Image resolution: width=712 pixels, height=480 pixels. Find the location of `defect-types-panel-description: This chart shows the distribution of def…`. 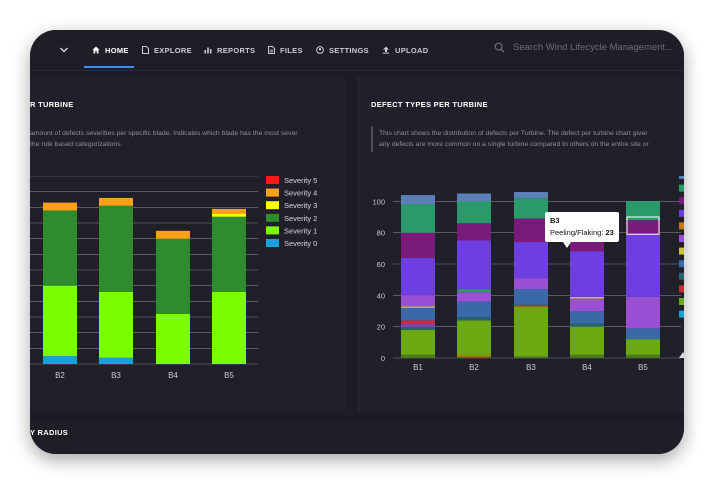

defect-types-panel-description: This chart shows the distribution of def… is located at coordinates (514, 139).